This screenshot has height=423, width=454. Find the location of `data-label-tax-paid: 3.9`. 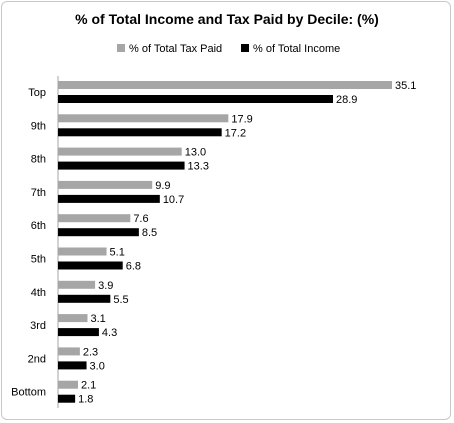

data-label-tax-paid: 3.9 is located at coordinates (105, 286).